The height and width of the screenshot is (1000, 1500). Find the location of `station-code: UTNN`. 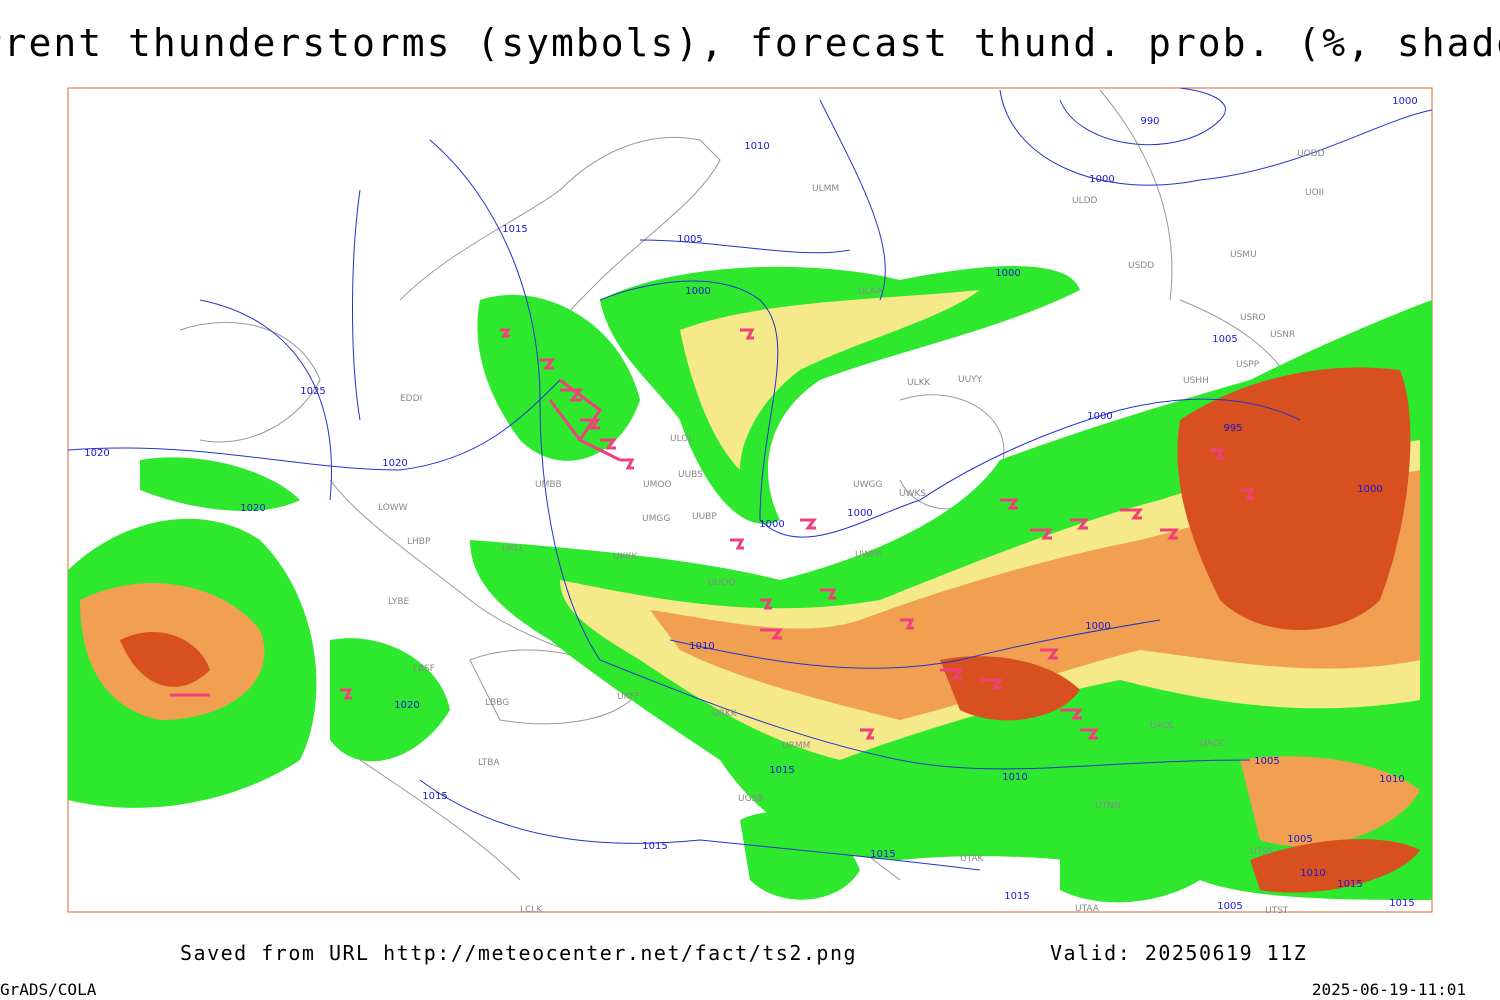

station-code: UTNN is located at coordinates (1108, 806).